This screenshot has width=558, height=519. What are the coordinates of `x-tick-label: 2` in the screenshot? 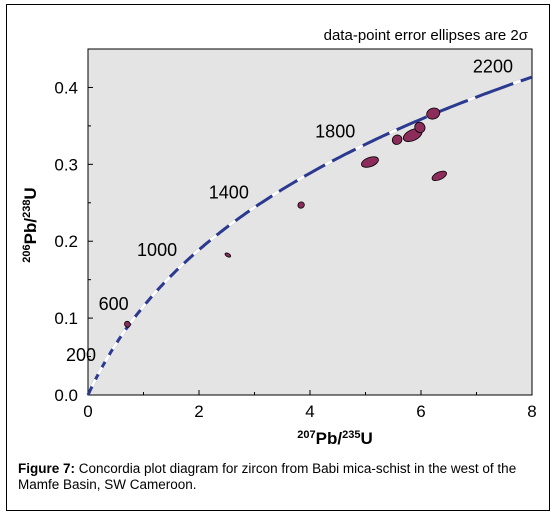 It's located at (198, 411).